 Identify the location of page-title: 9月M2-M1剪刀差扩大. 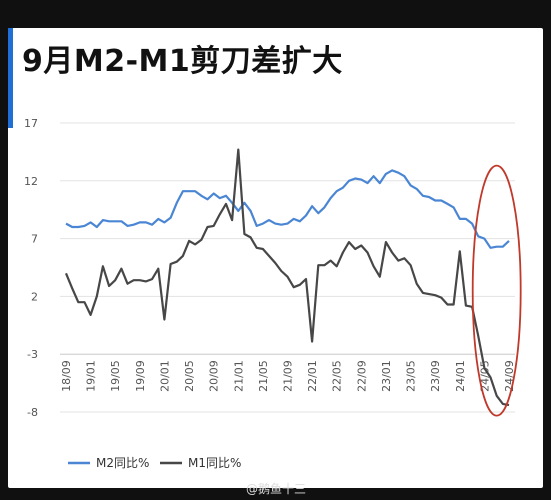
(182, 61).